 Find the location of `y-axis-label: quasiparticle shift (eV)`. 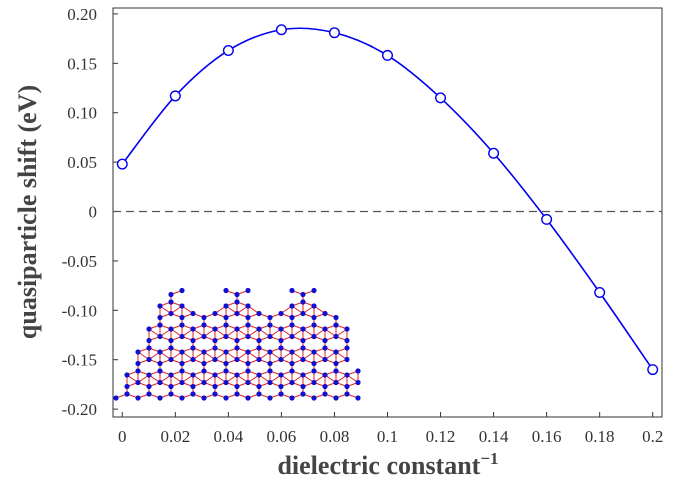

y-axis-label: quasiparticle shift (eV) is located at coordinates (27, 212).